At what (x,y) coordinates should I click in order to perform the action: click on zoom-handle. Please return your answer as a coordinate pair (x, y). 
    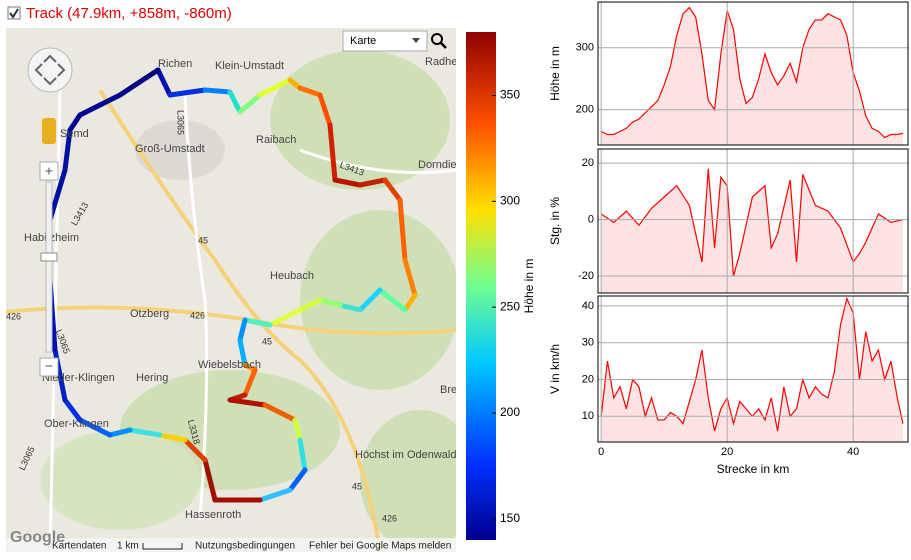
    Looking at the image, I should click on (49, 257).